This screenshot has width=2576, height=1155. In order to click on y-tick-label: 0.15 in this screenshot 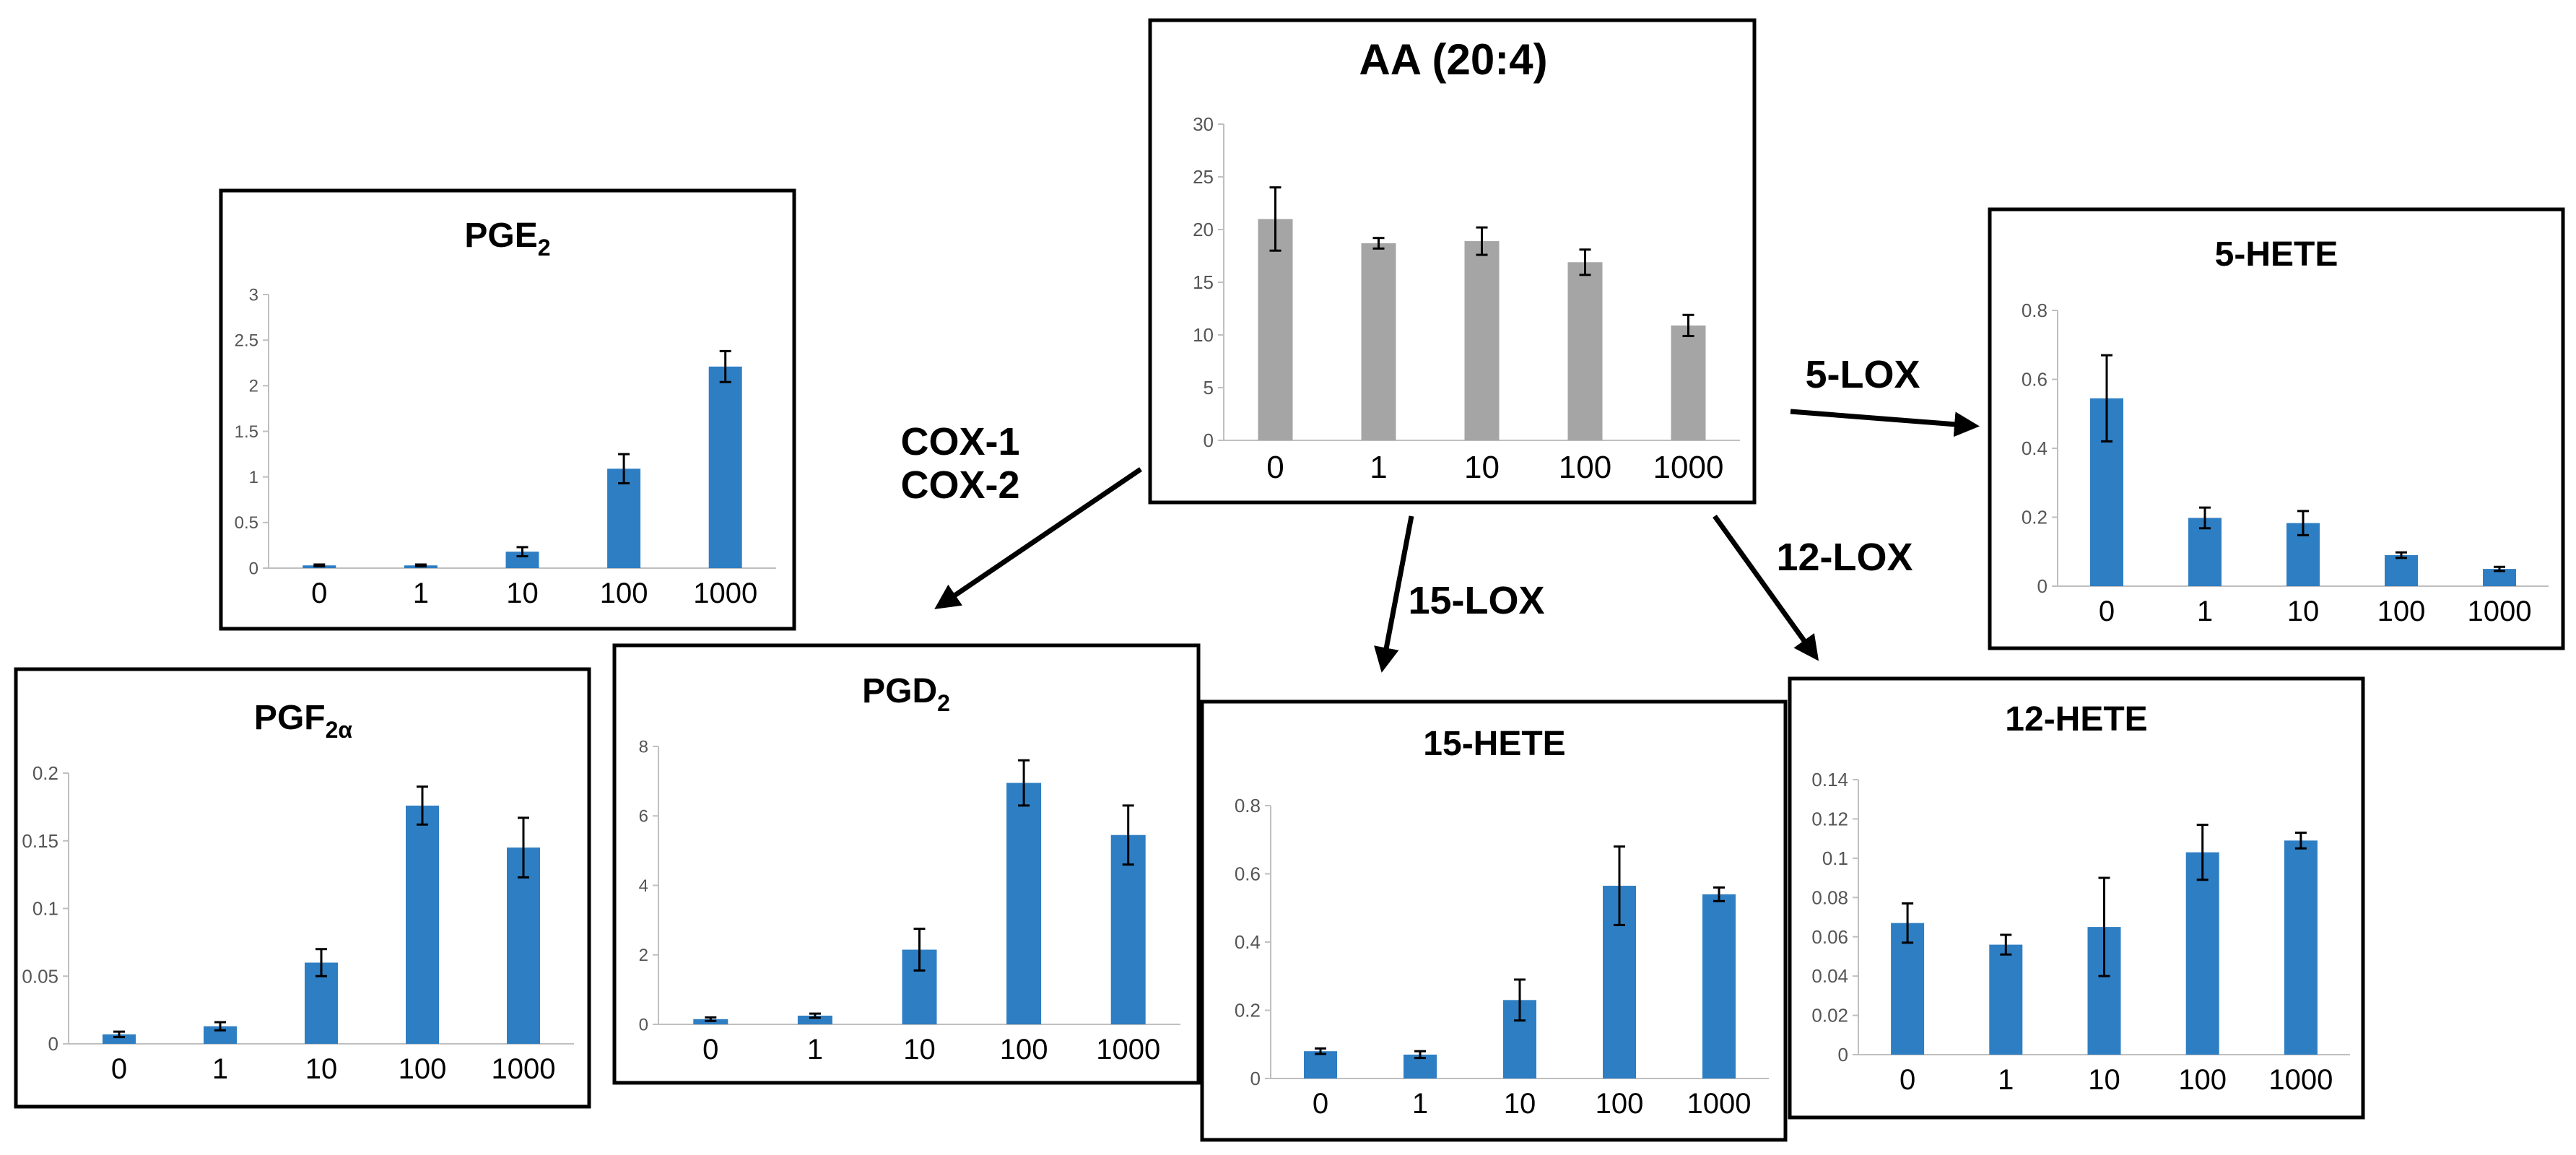, I will do `click(40, 841)`.